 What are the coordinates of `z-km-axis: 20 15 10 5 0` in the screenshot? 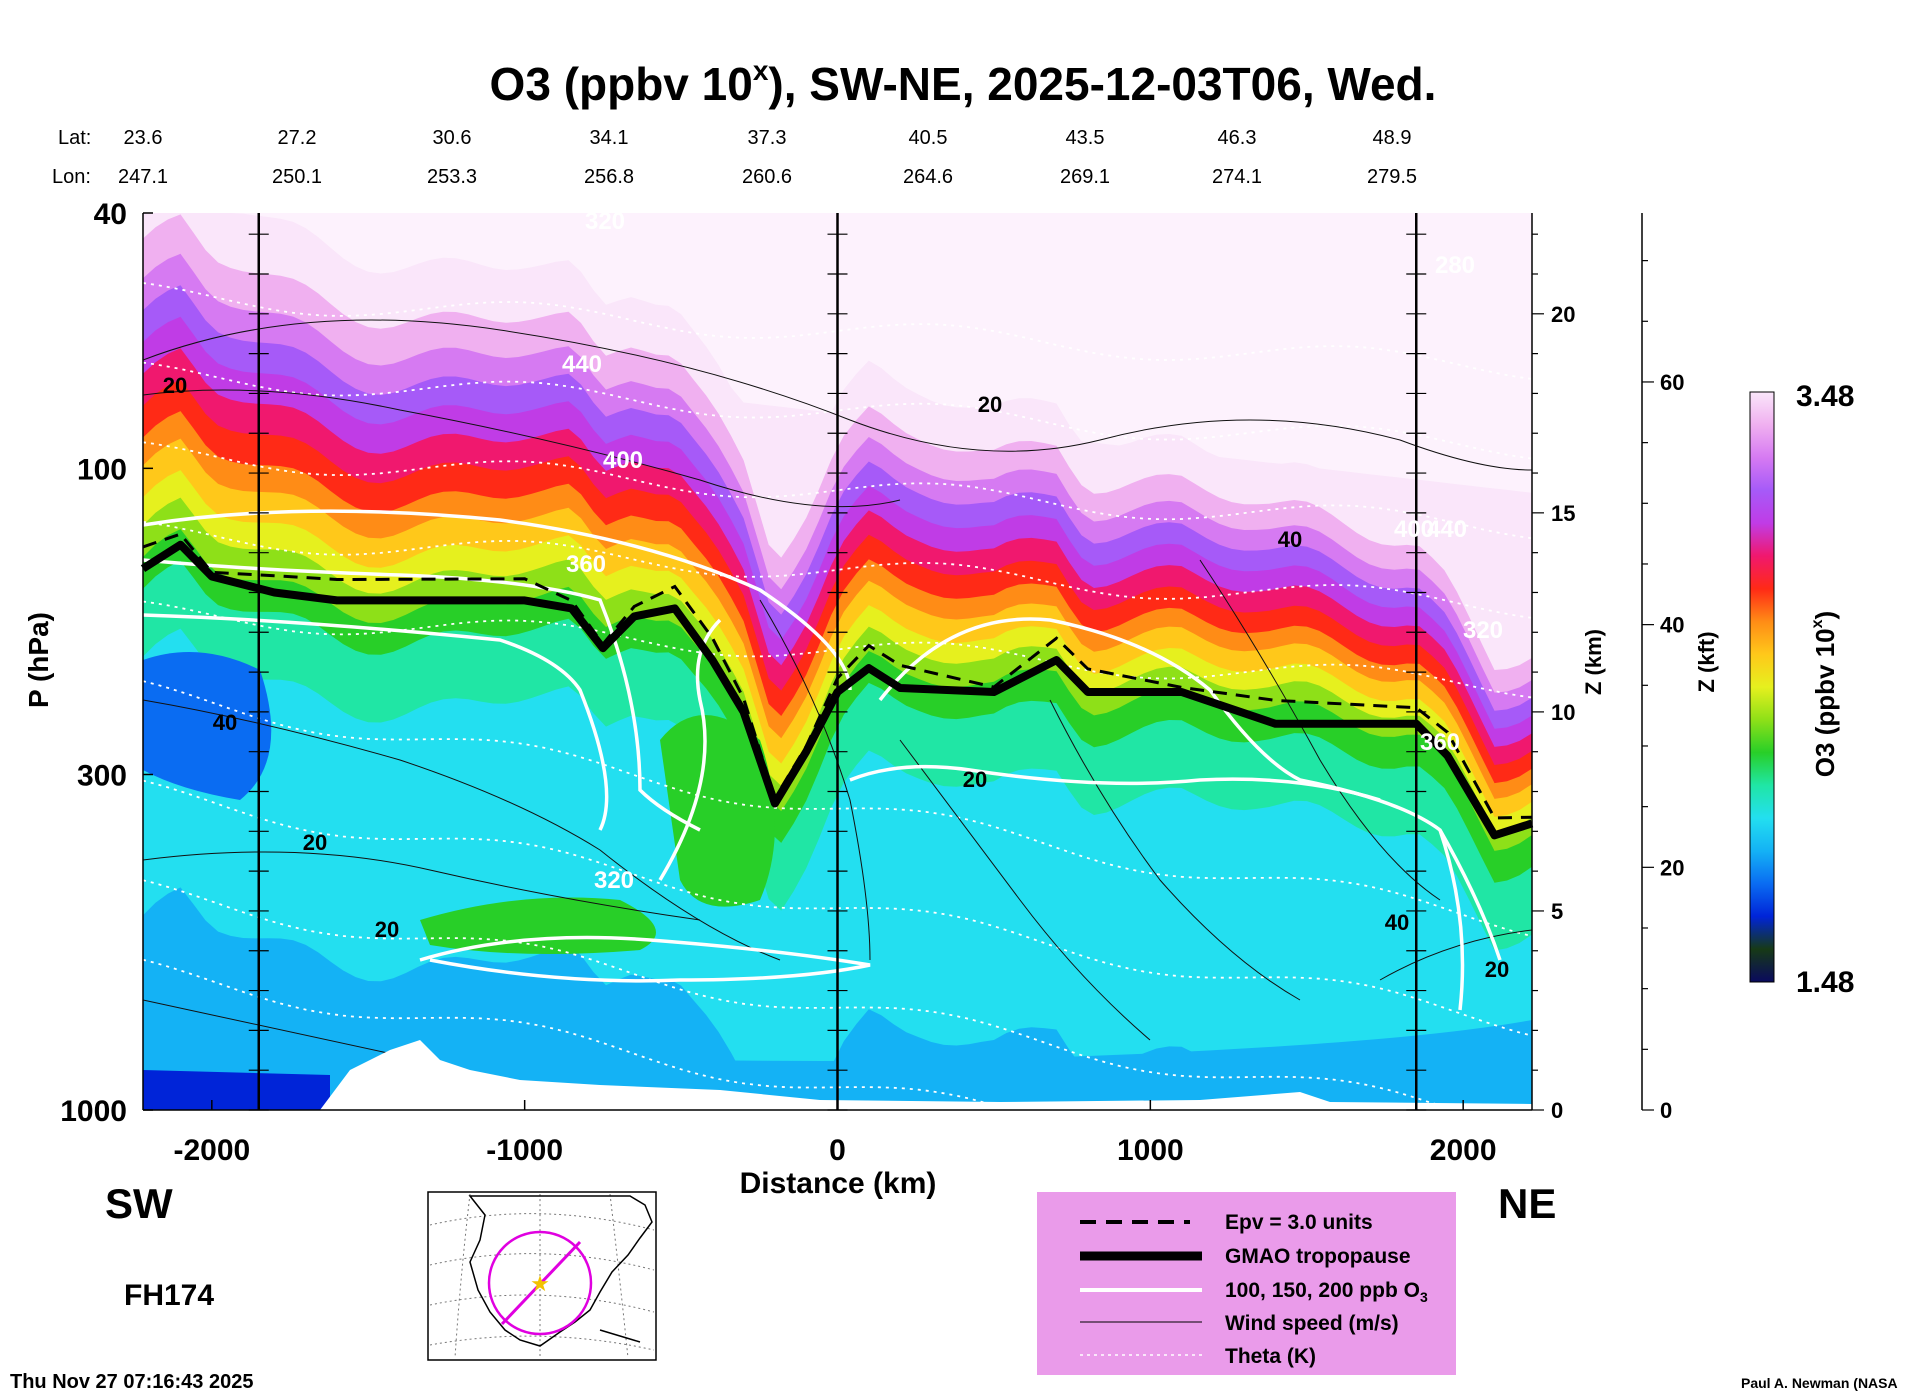 It's located at (1553, 678).